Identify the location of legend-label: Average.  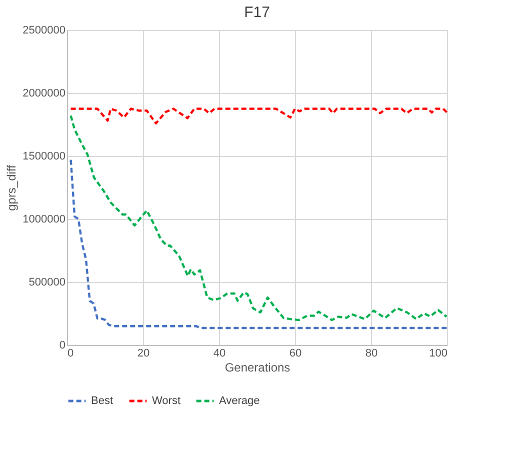
(239, 401).